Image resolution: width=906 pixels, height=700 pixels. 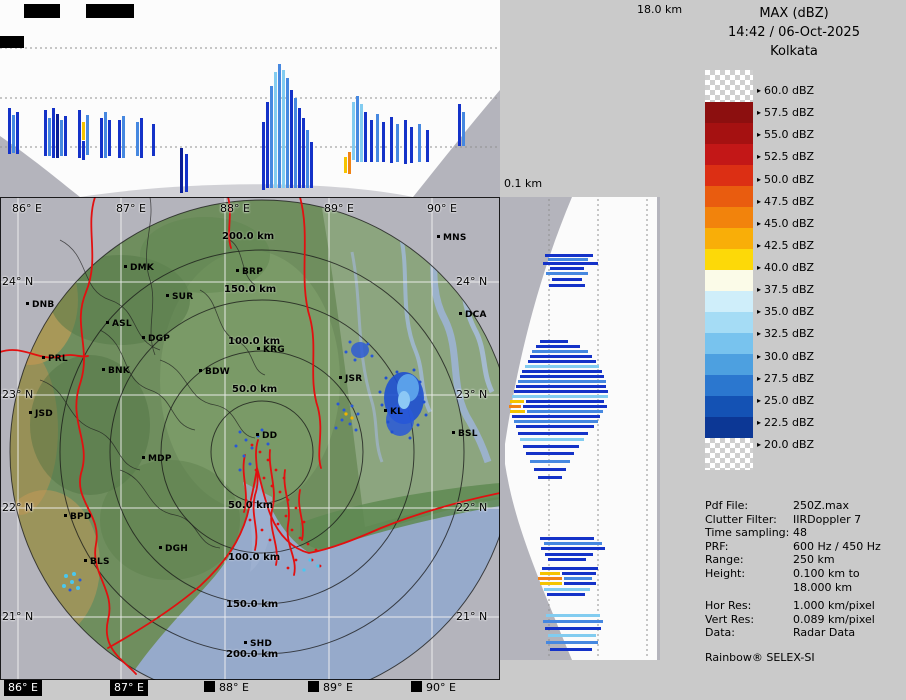 What do you see at coordinates (794, 51) in the screenshot?
I see `station-name: Kolkata` at bounding box center [794, 51].